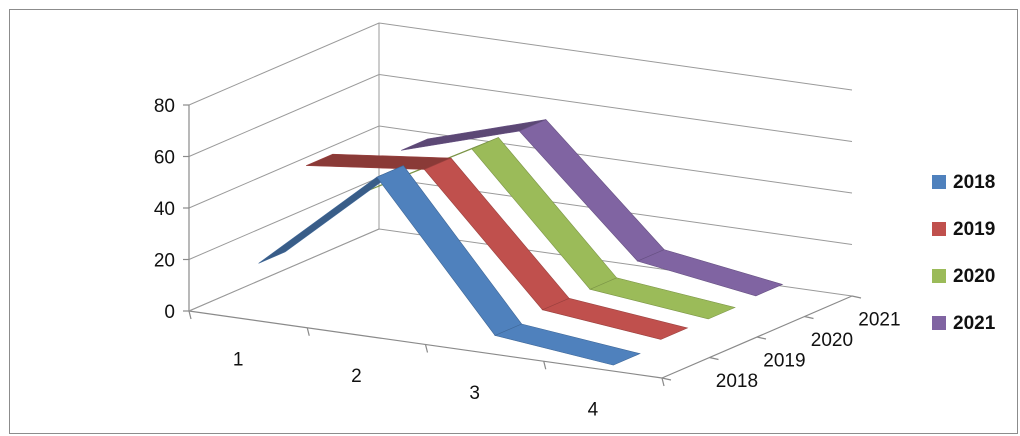 The height and width of the screenshot is (436, 1020). I want to click on floor-left-edge, so click(284, 270).